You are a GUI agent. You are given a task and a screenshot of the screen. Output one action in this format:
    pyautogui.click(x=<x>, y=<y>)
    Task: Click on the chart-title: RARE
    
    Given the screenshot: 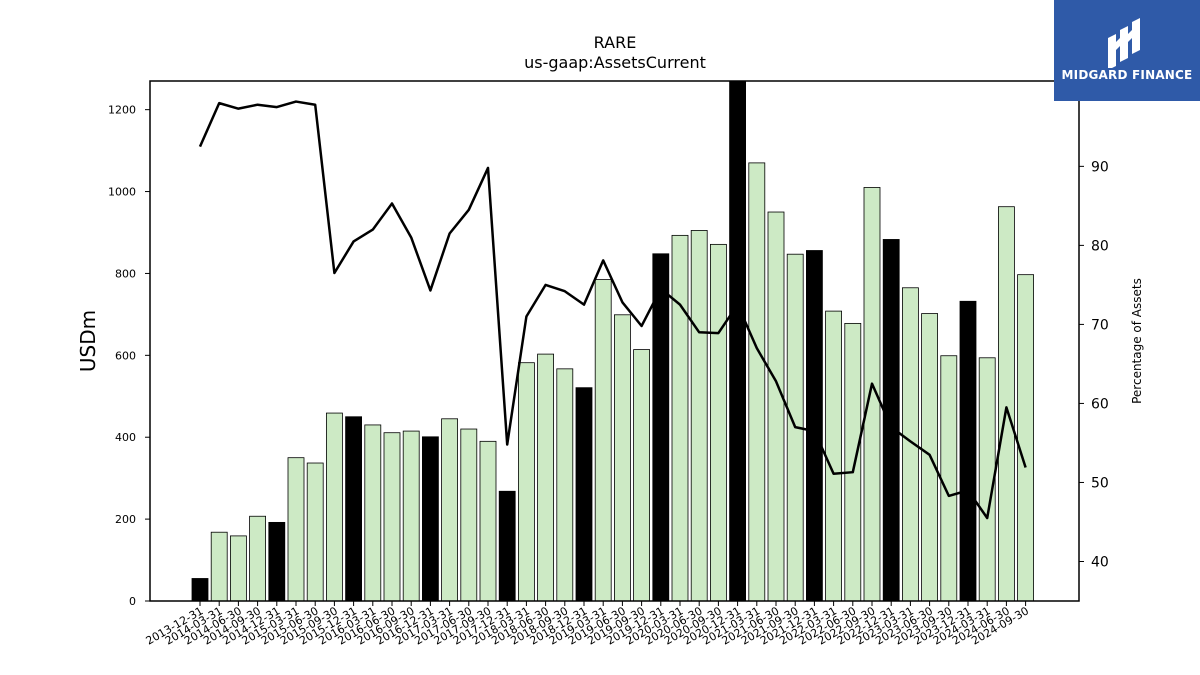 What is the action you would take?
    pyautogui.click(x=615, y=42)
    